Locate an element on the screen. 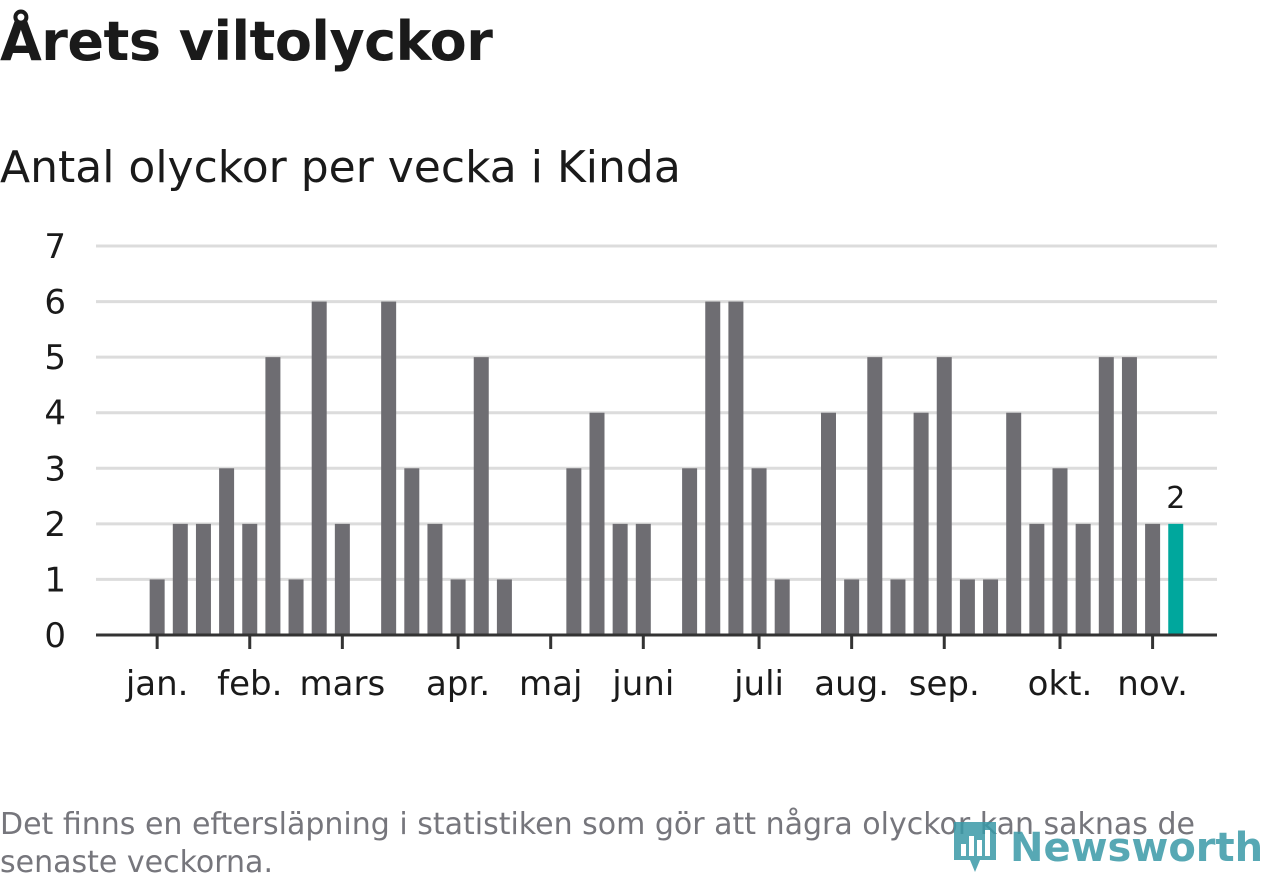 This screenshot has width=1262, height=882. y-tick-label: 5 is located at coordinates (55, 358).